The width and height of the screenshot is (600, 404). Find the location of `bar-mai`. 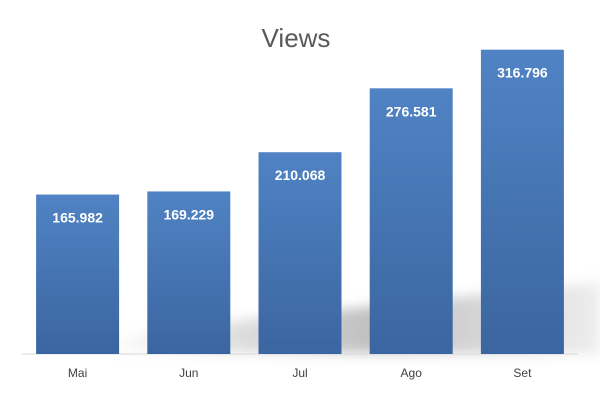

bar-mai is located at coordinates (78, 274).